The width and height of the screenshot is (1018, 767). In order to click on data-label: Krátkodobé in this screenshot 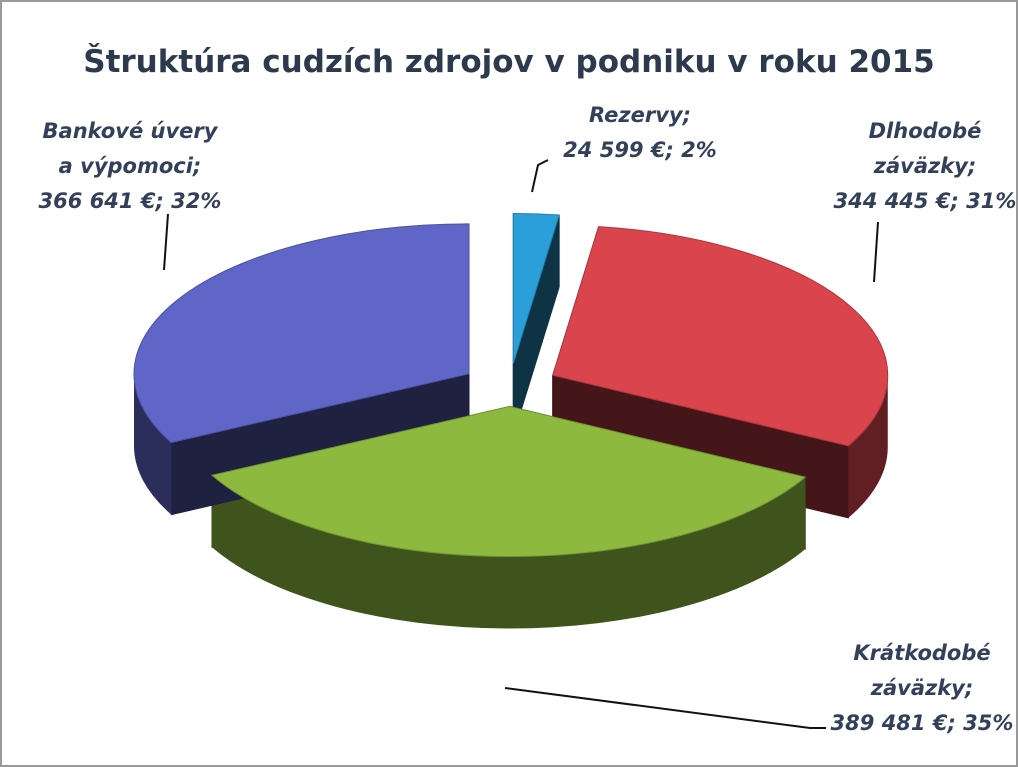, I will do `click(921, 653)`.